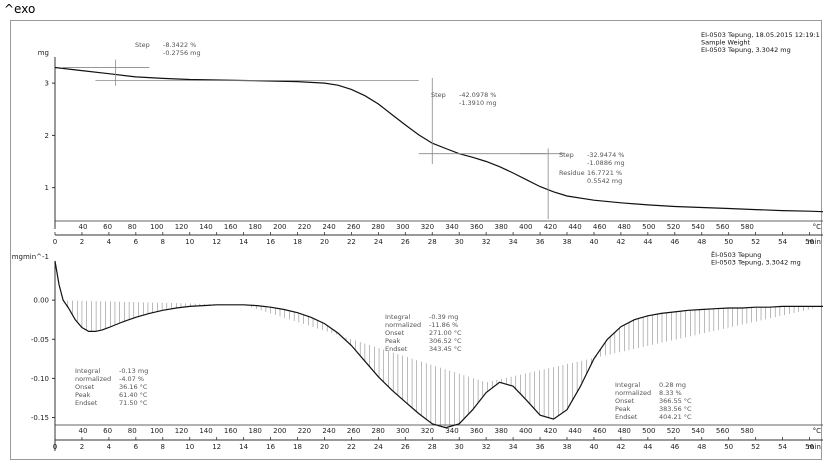  I want to click on step-value: -32.9474 %, so click(605, 155).